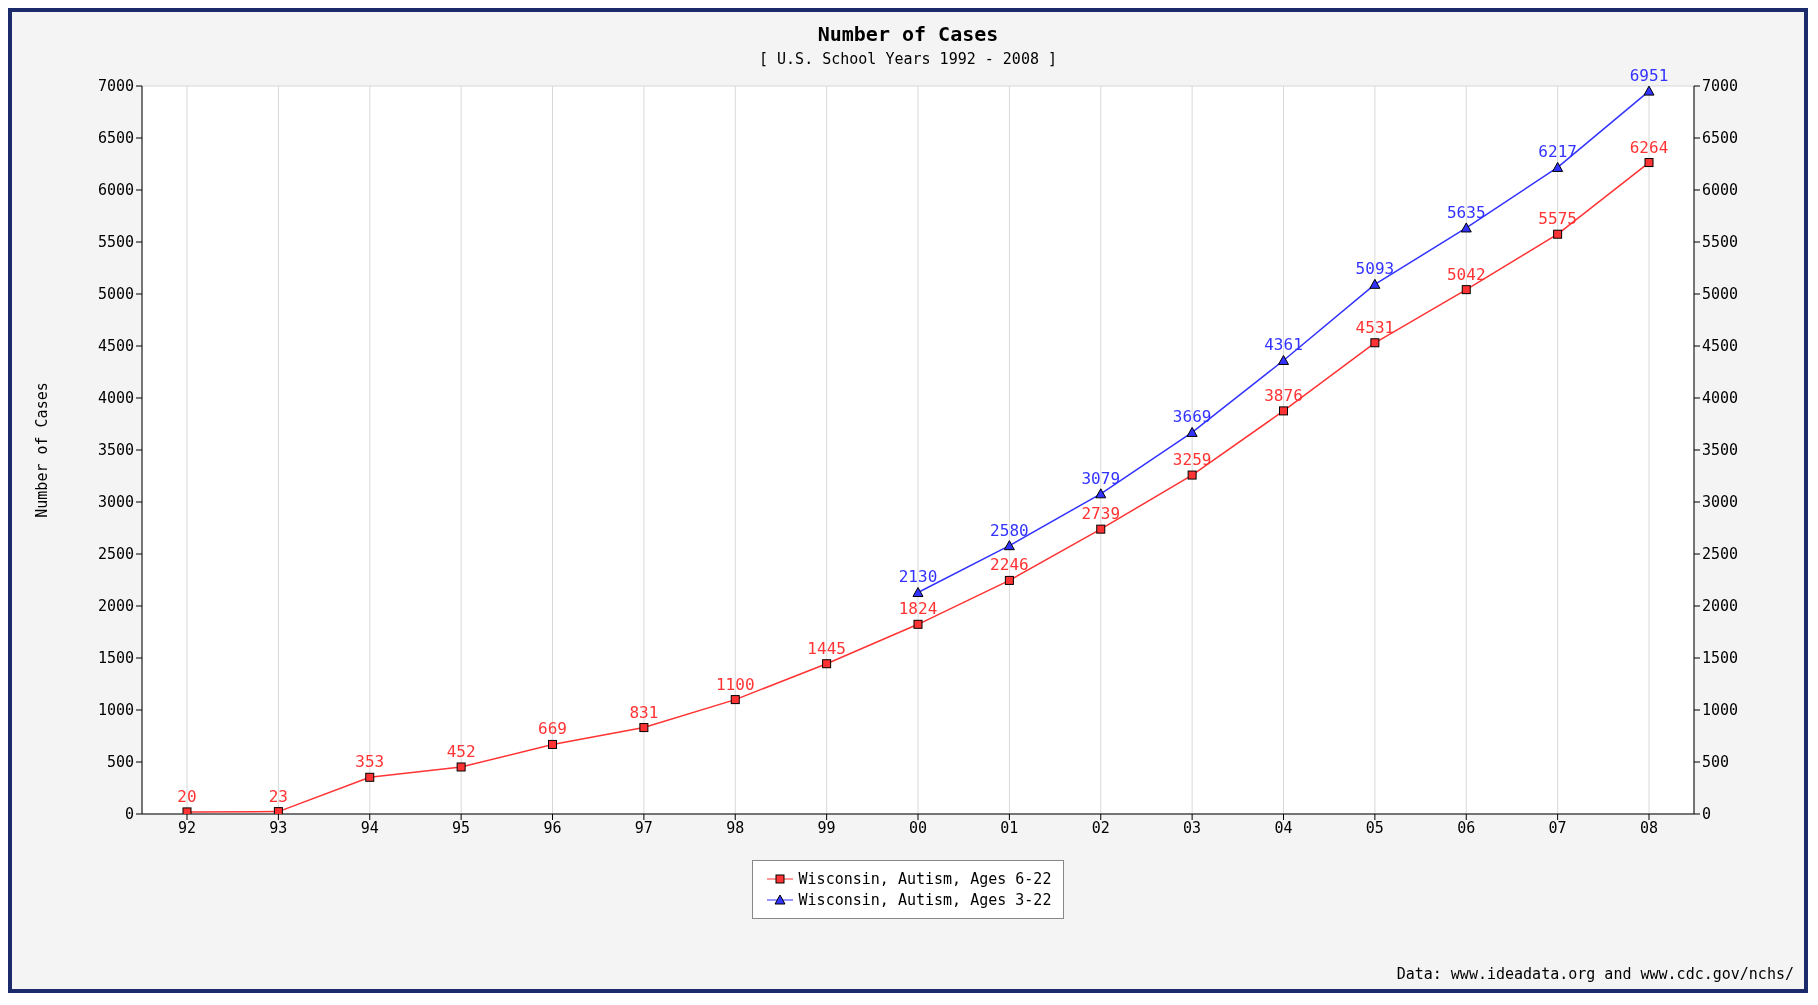  What do you see at coordinates (1009, 565) in the screenshot?
I see `data-label: 2246` at bounding box center [1009, 565].